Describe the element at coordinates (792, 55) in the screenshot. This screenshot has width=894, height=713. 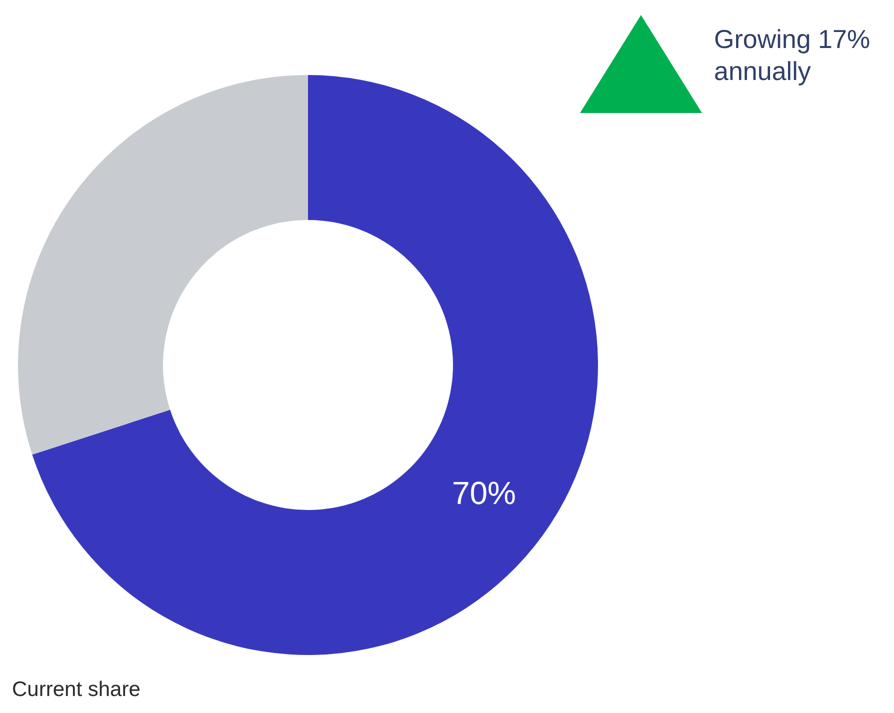
I see `text: Growing 17% annually` at that location.